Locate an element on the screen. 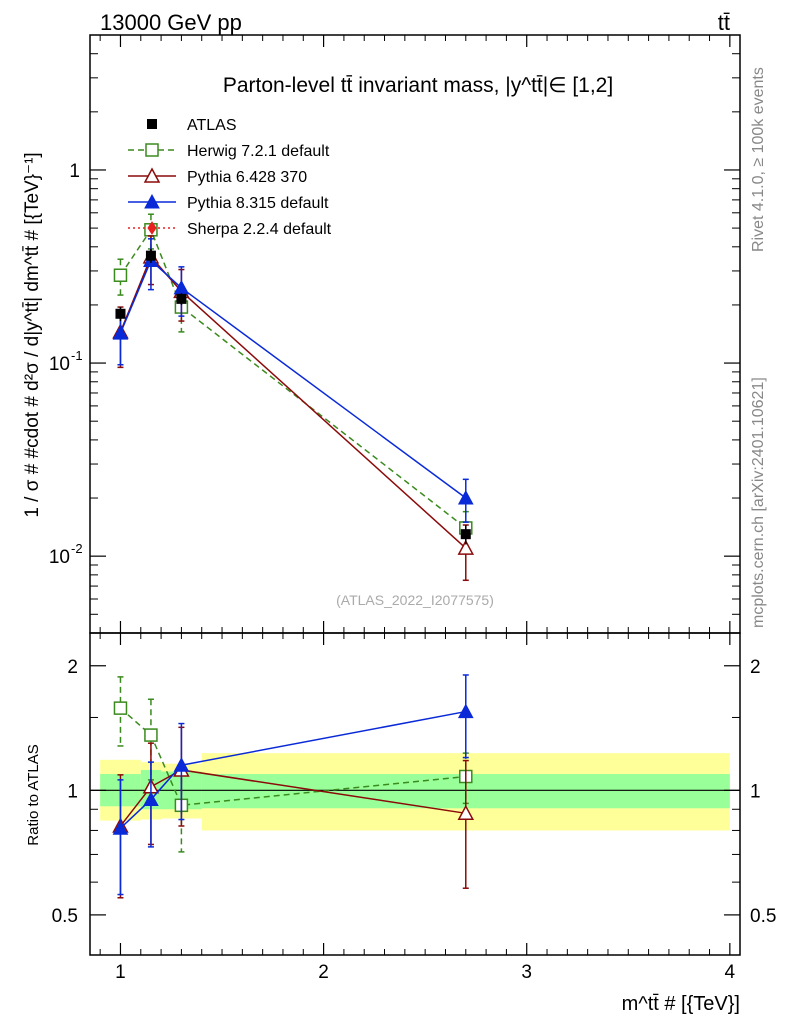  legend-item: Pythia 8.315 default is located at coordinates (228, 202).